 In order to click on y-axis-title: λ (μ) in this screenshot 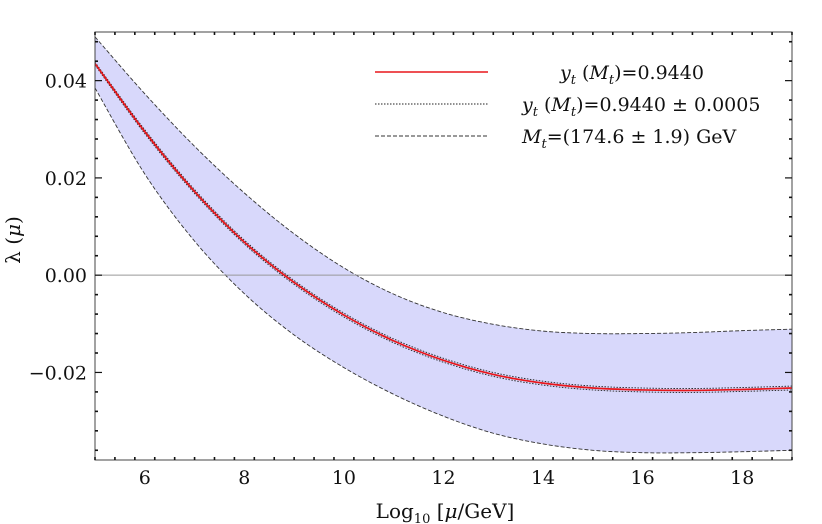, I will do `click(13, 240)`.